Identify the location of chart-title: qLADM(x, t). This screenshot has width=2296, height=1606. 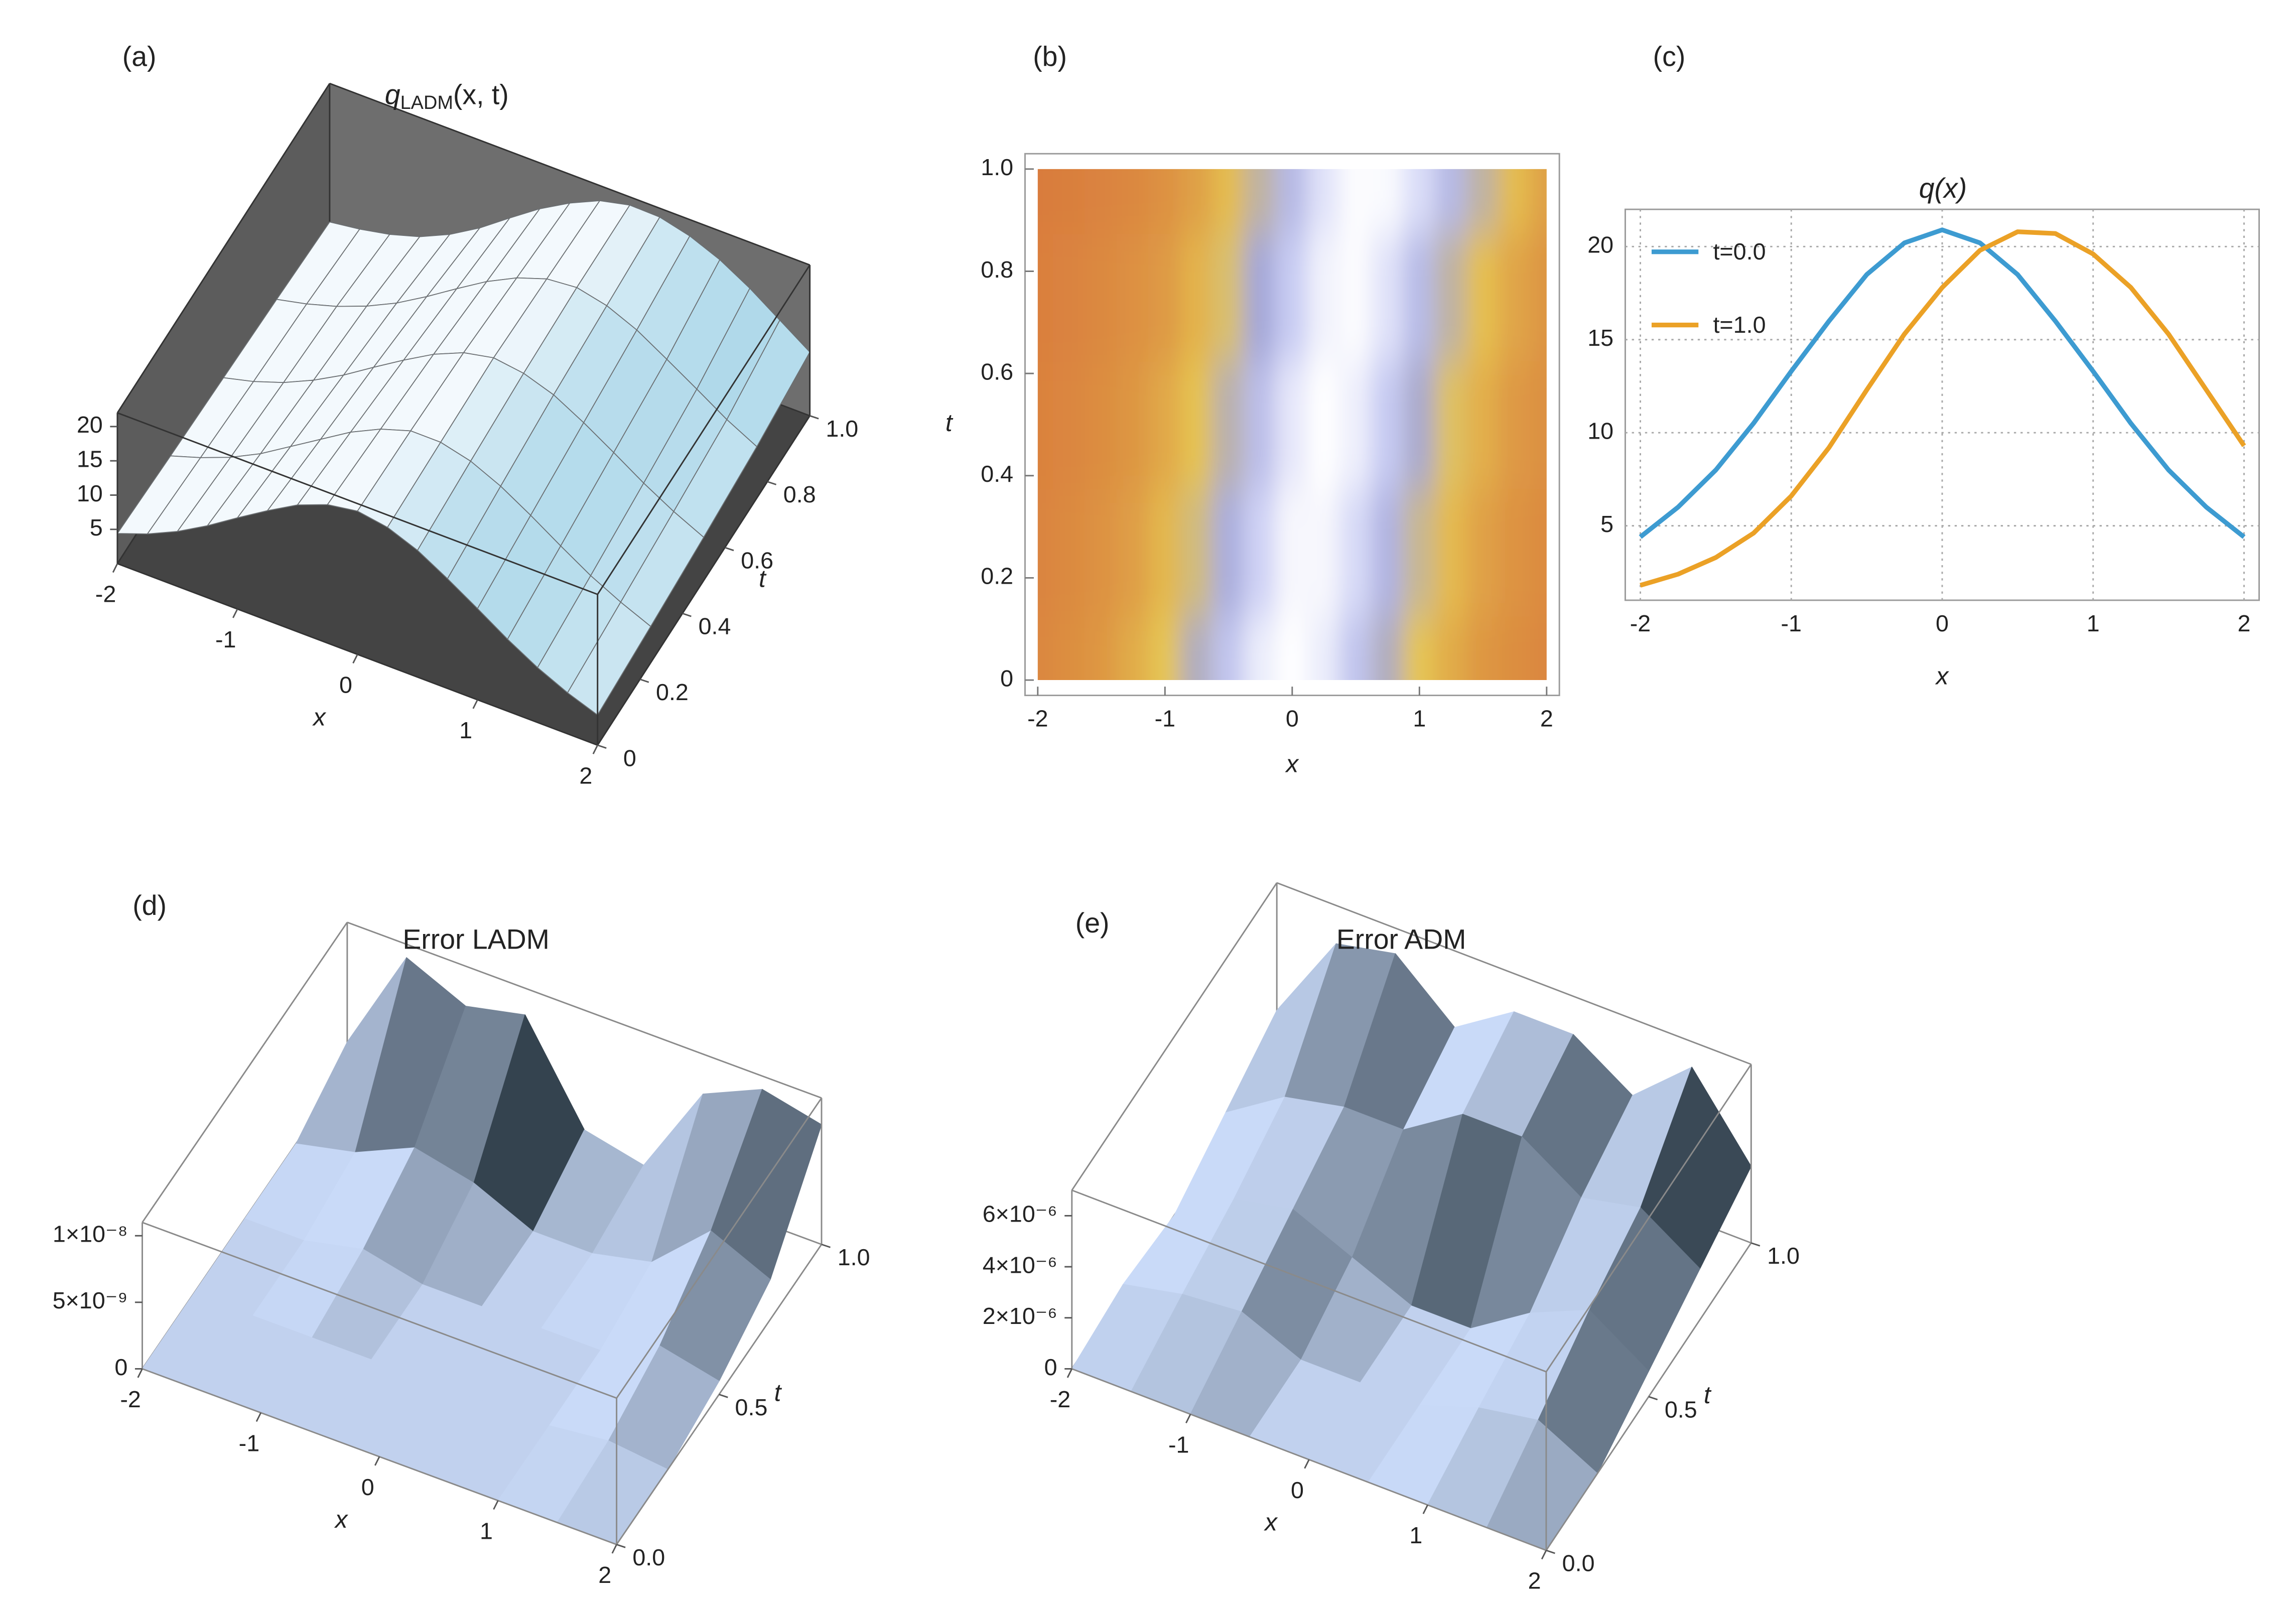
(447, 96).